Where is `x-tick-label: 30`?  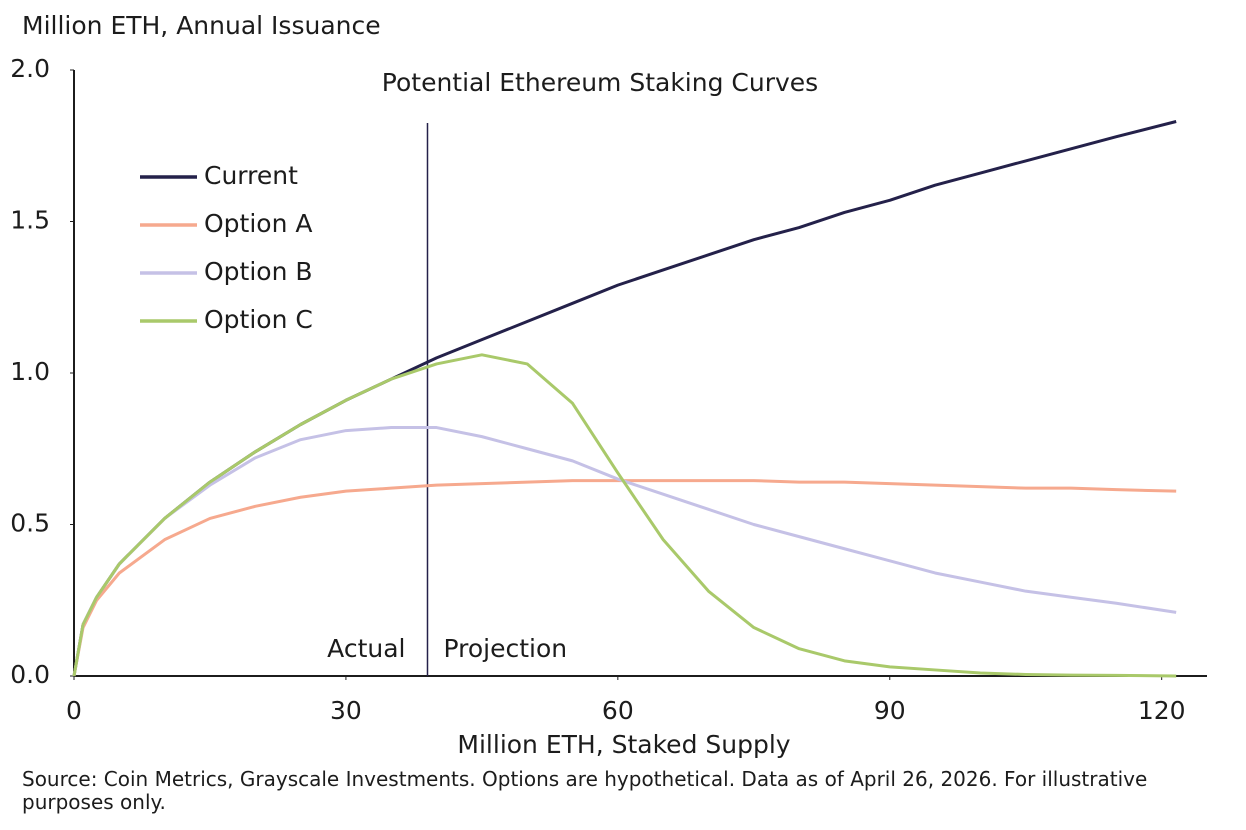 x-tick-label: 30 is located at coordinates (346, 710).